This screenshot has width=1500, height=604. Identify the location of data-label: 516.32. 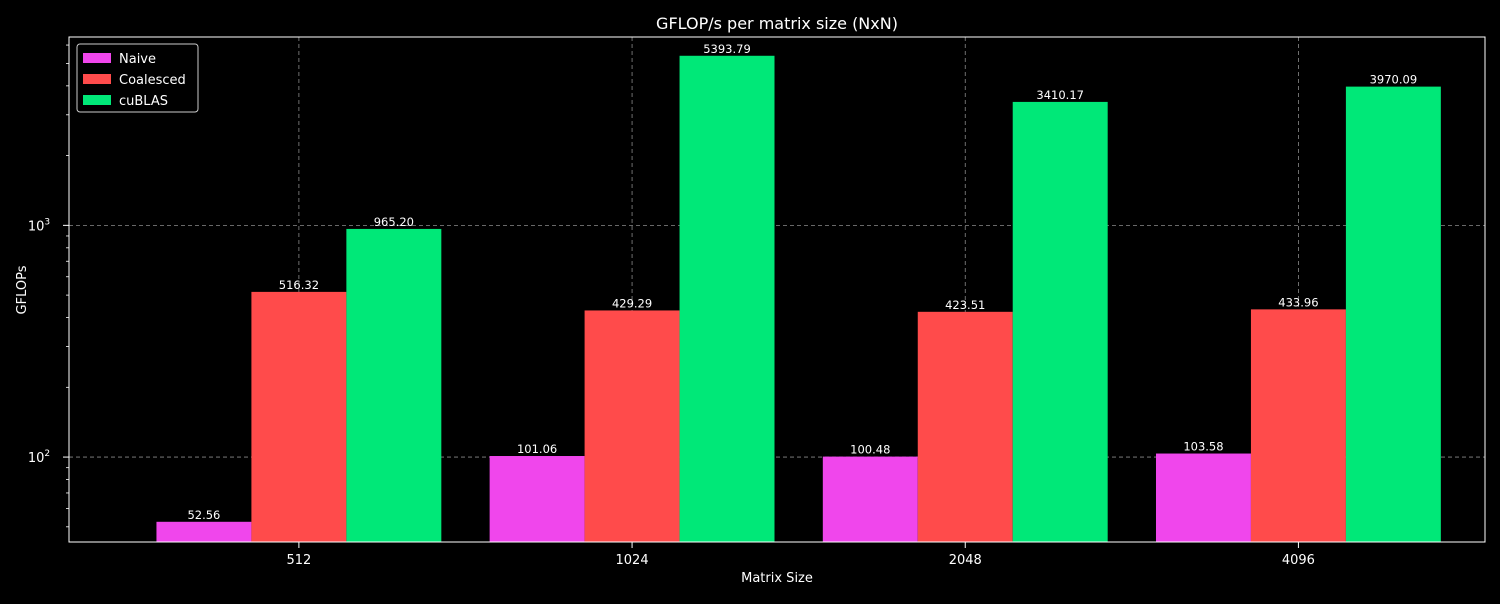
(299, 285).